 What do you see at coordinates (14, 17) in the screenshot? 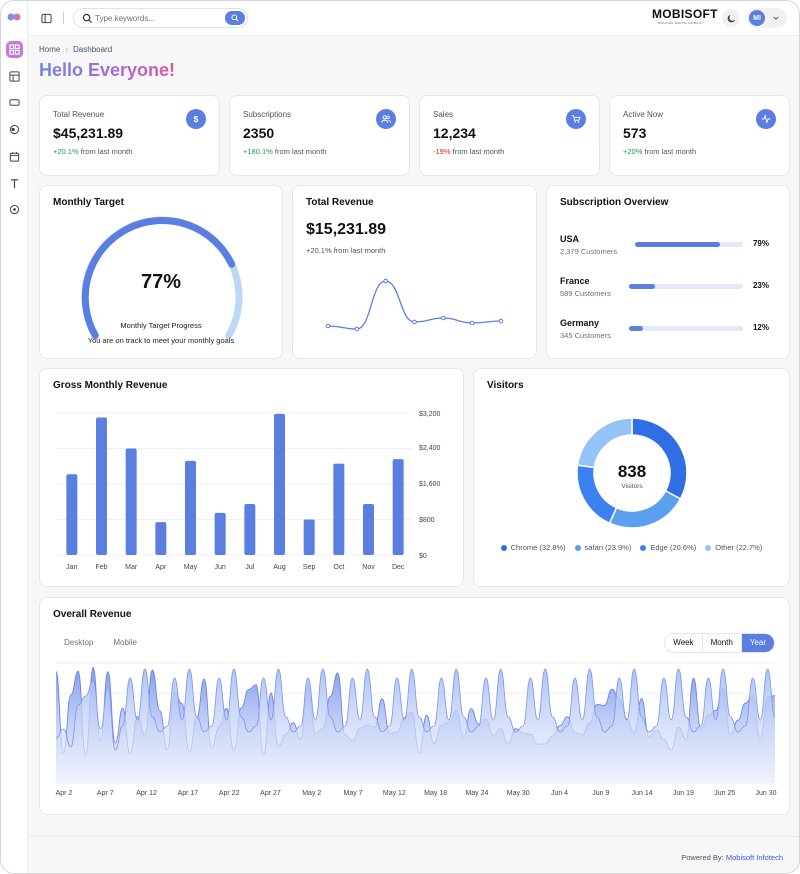
I see `app-logo-icon` at bounding box center [14, 17].